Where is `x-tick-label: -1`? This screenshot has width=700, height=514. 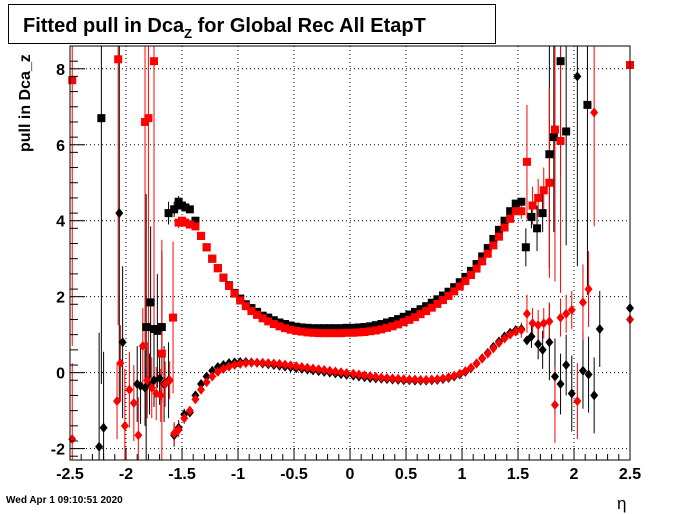
x-tick-label: -1 is located at coordinates (238, 474).